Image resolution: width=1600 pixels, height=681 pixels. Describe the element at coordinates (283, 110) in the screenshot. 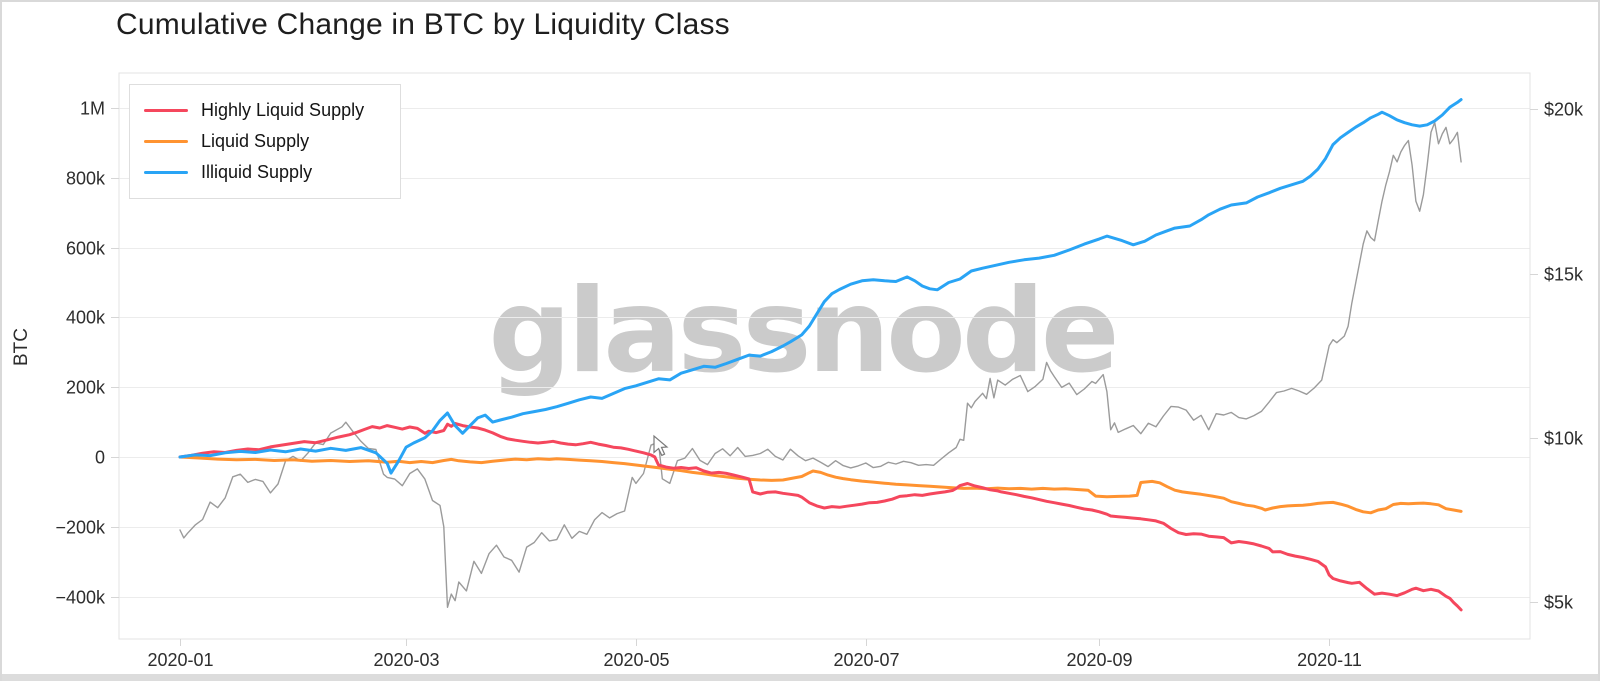

I see `legend-label: Highly Liquid Supply` at that location.